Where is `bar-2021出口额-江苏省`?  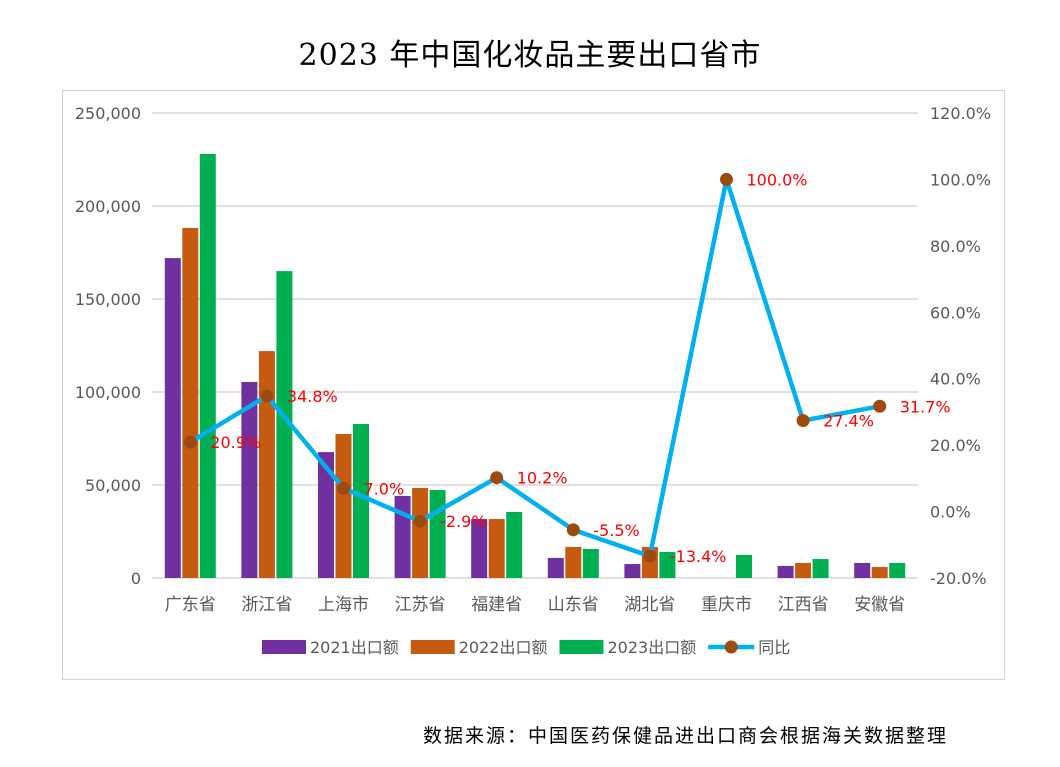
bar-2021出口额-江苏省 is located at coordinates (402, 536).